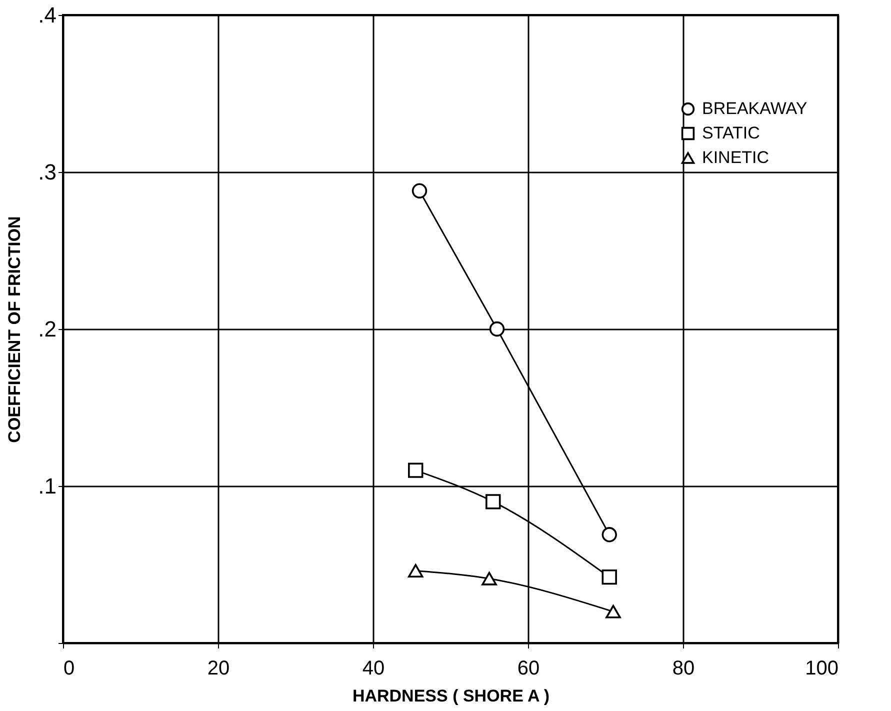  Describe the element at coordinates (218, 669) in the screenshot. I see `x-tick-label: 20` at that location.